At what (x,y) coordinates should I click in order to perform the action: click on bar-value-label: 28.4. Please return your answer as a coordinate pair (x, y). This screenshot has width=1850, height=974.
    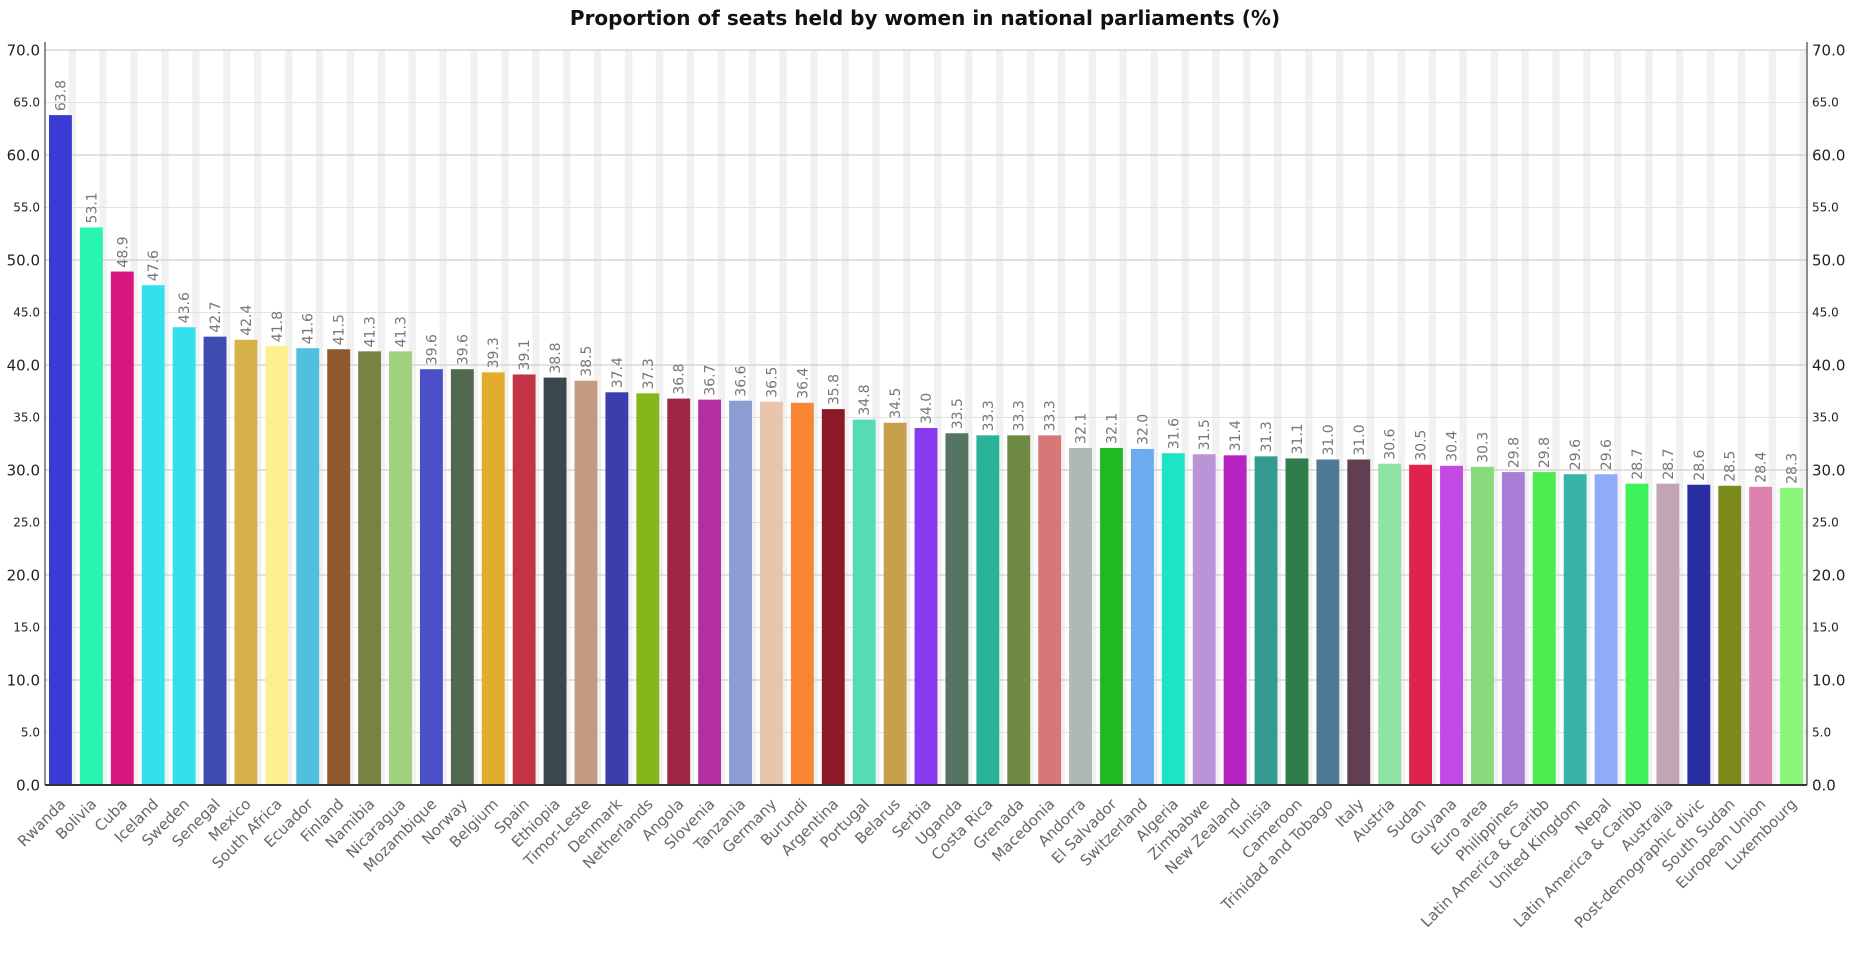
    Looking at the image, I should click on (1762, 467).